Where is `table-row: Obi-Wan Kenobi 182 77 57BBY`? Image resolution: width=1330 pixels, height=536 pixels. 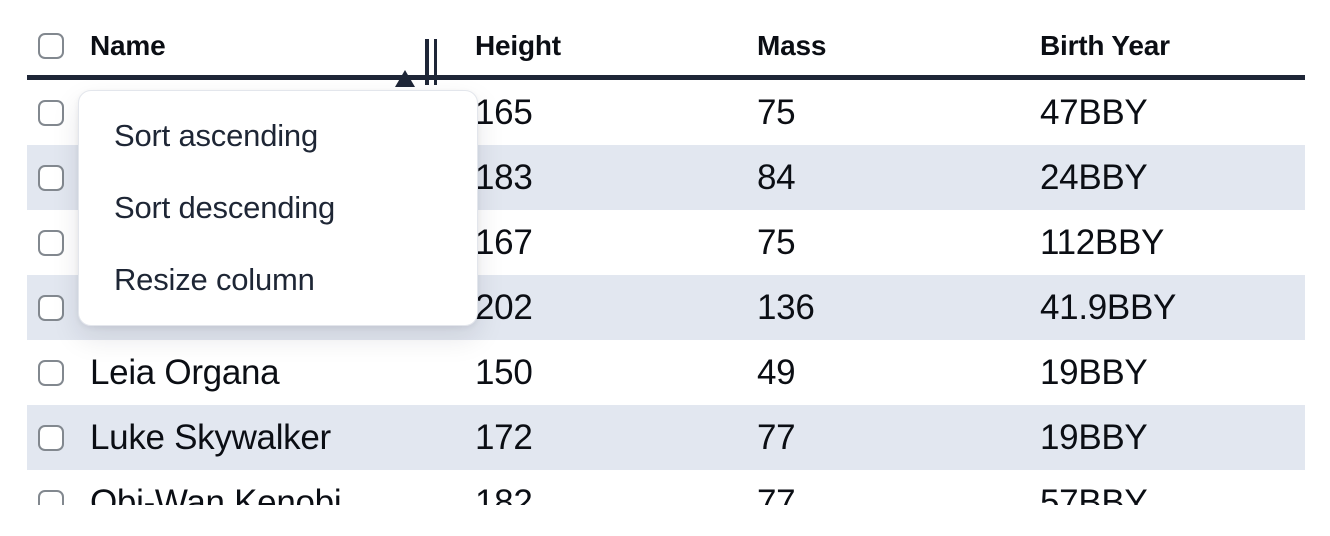 table-row: Obi-Wan Kenobi 182 77 57BBY is located at coordinates (666, 487).